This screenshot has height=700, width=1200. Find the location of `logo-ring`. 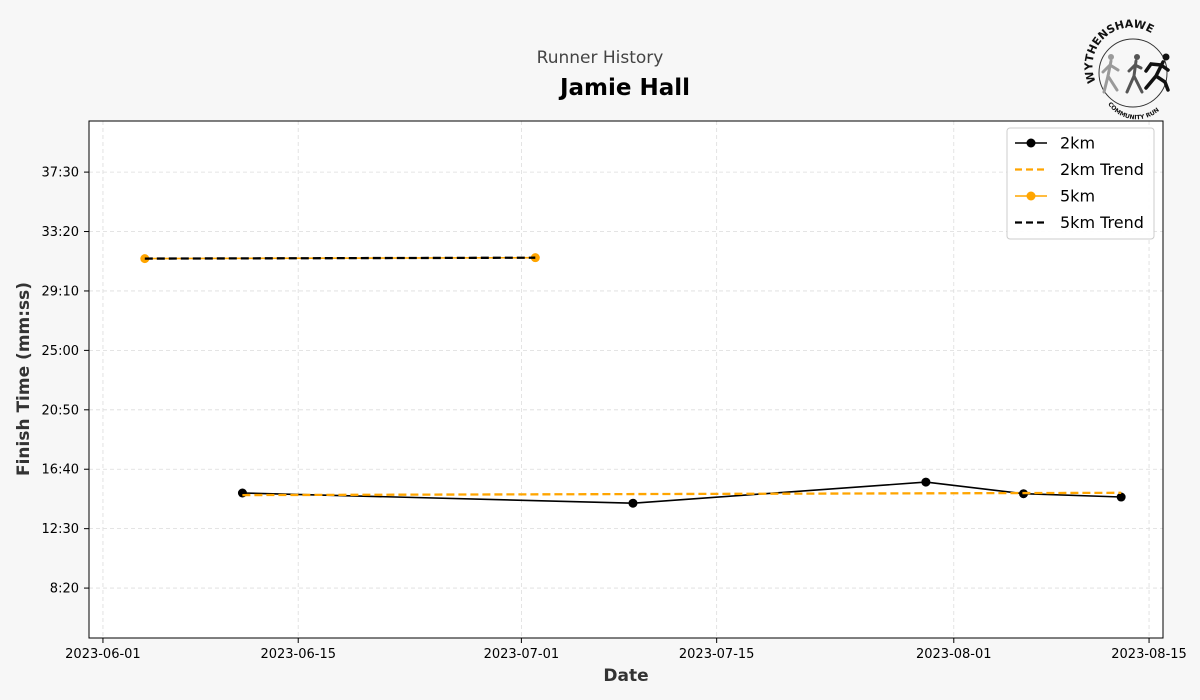

logo-ring is located at coordinates (1133, 73).